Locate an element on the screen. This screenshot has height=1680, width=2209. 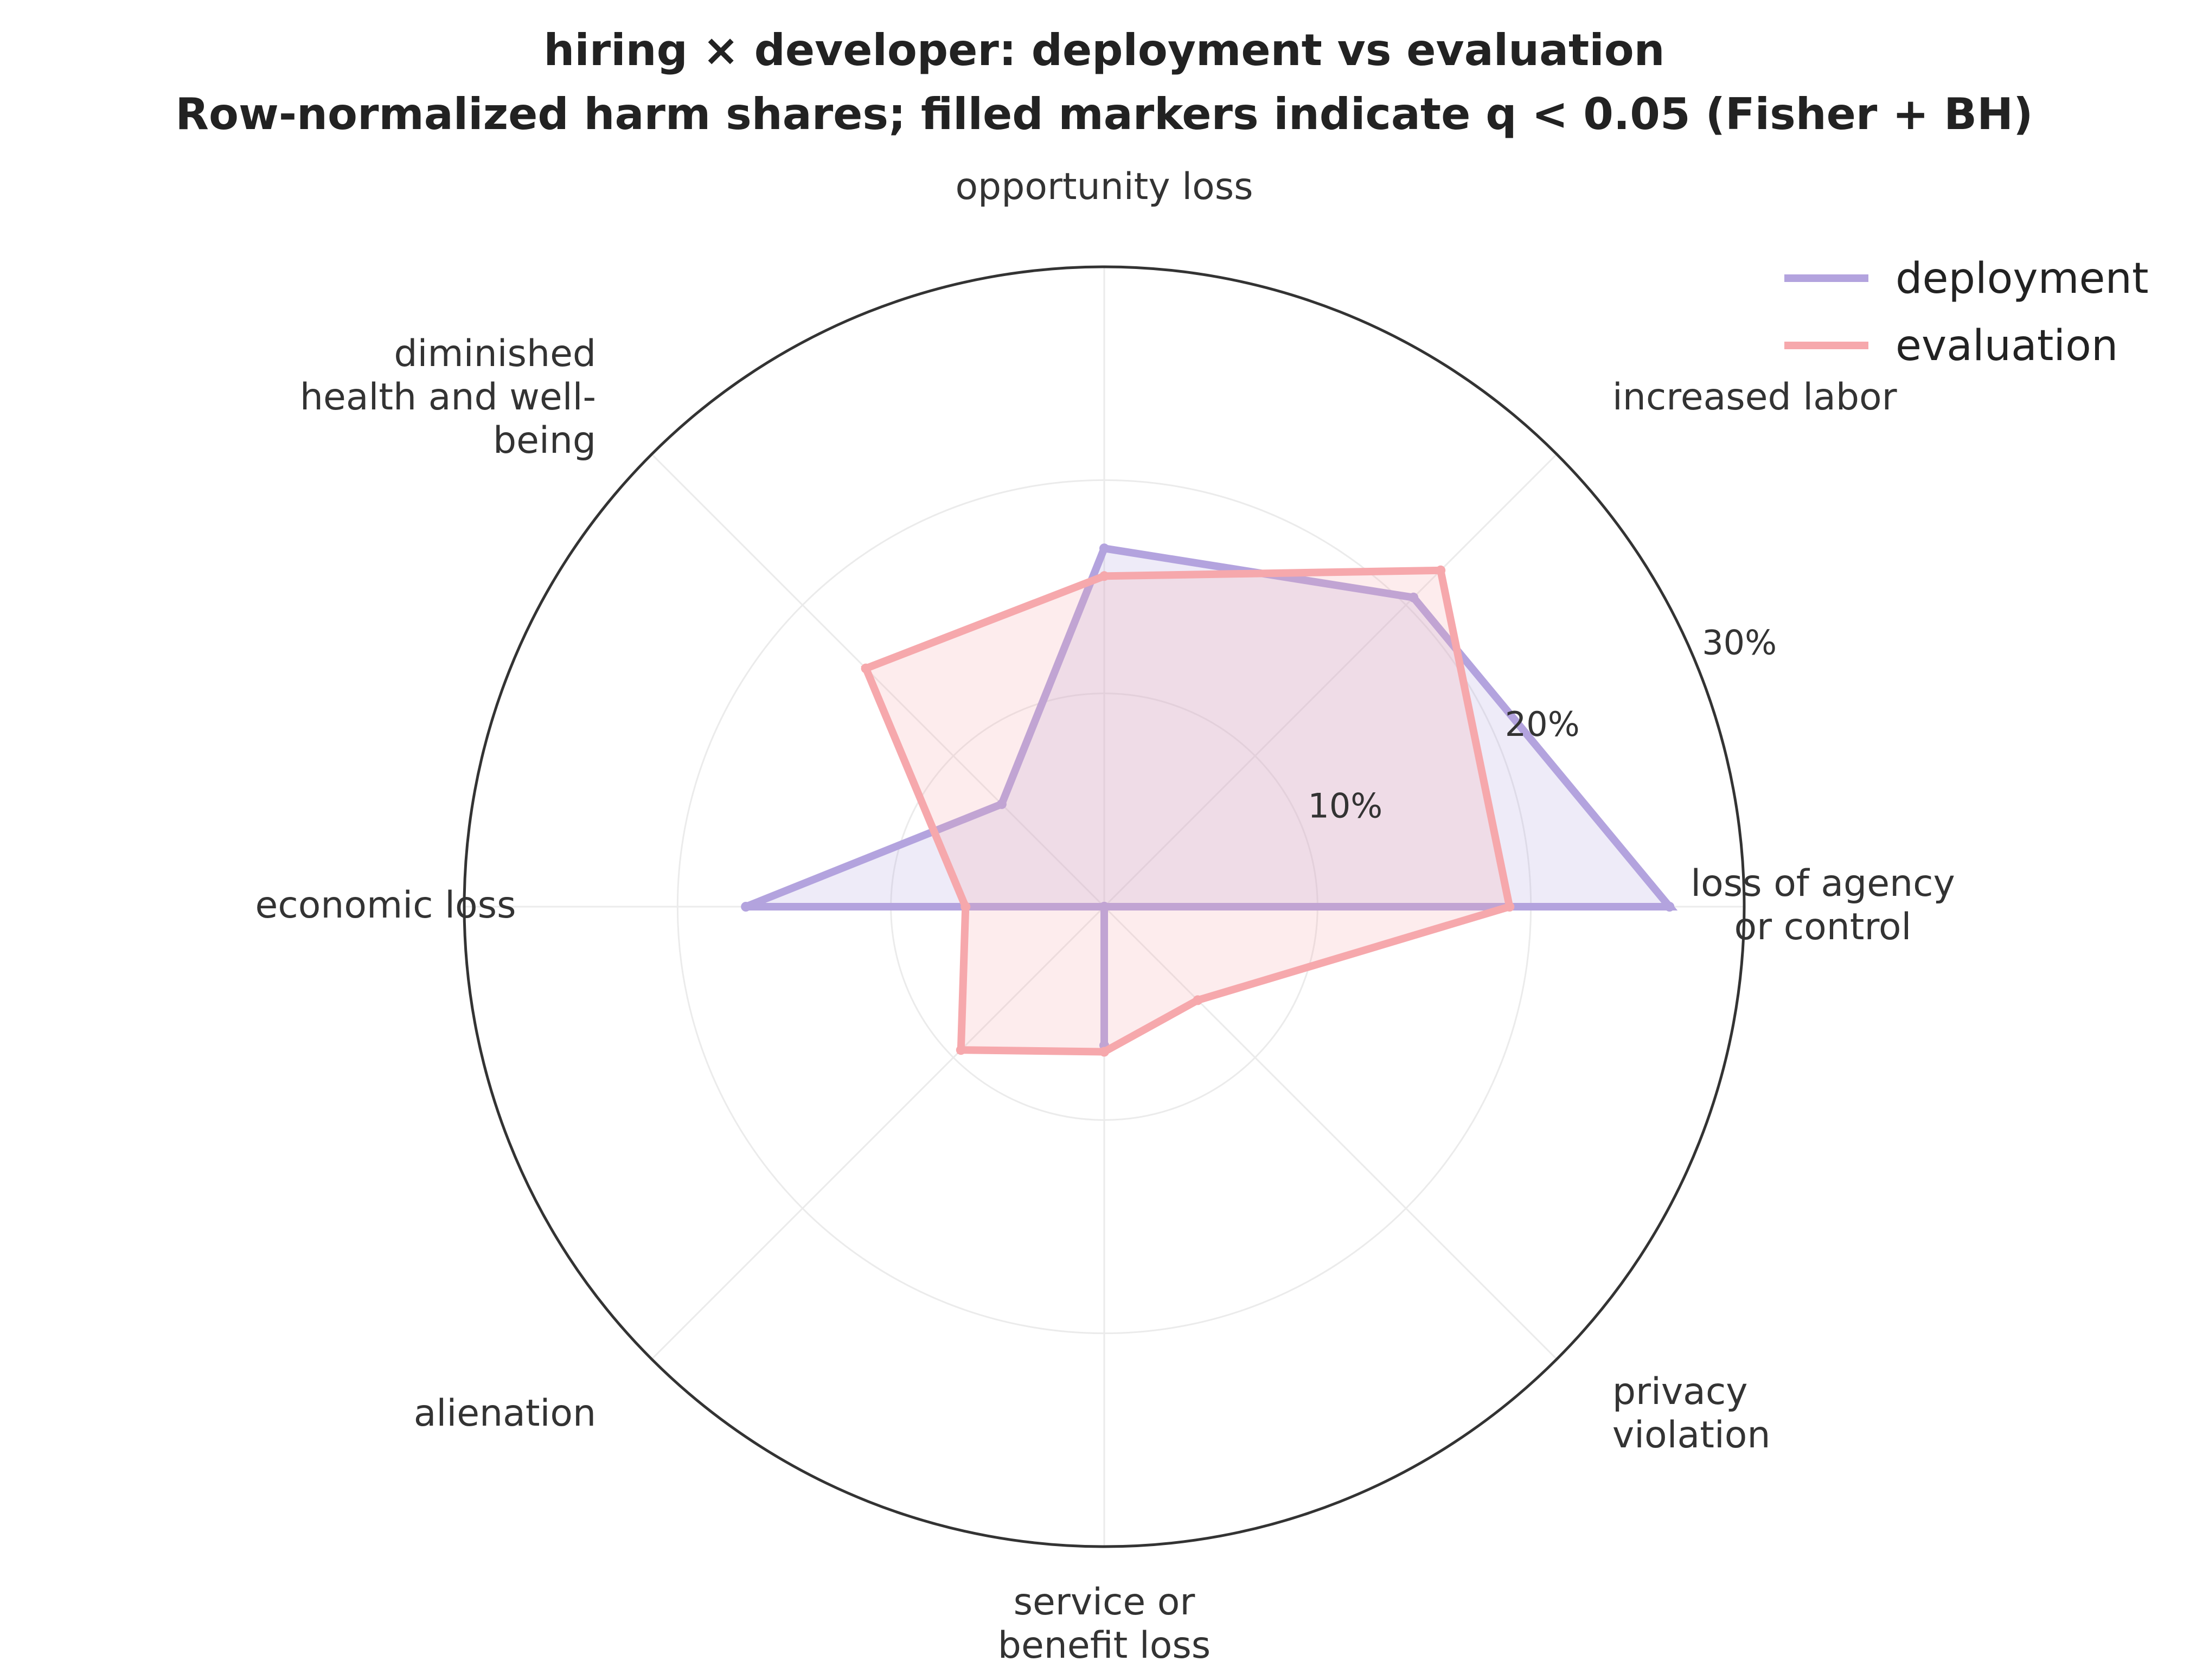
legend-label-deployment: deployment is located at coordinates (2022, 278).